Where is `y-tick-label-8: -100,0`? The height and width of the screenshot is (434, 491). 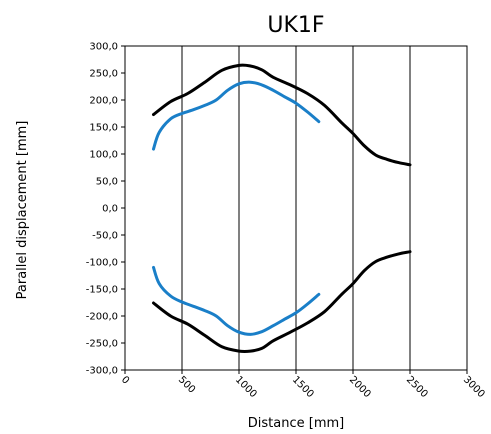 y-tick-label-8: -100,0 is located at coordinates (102, 263).